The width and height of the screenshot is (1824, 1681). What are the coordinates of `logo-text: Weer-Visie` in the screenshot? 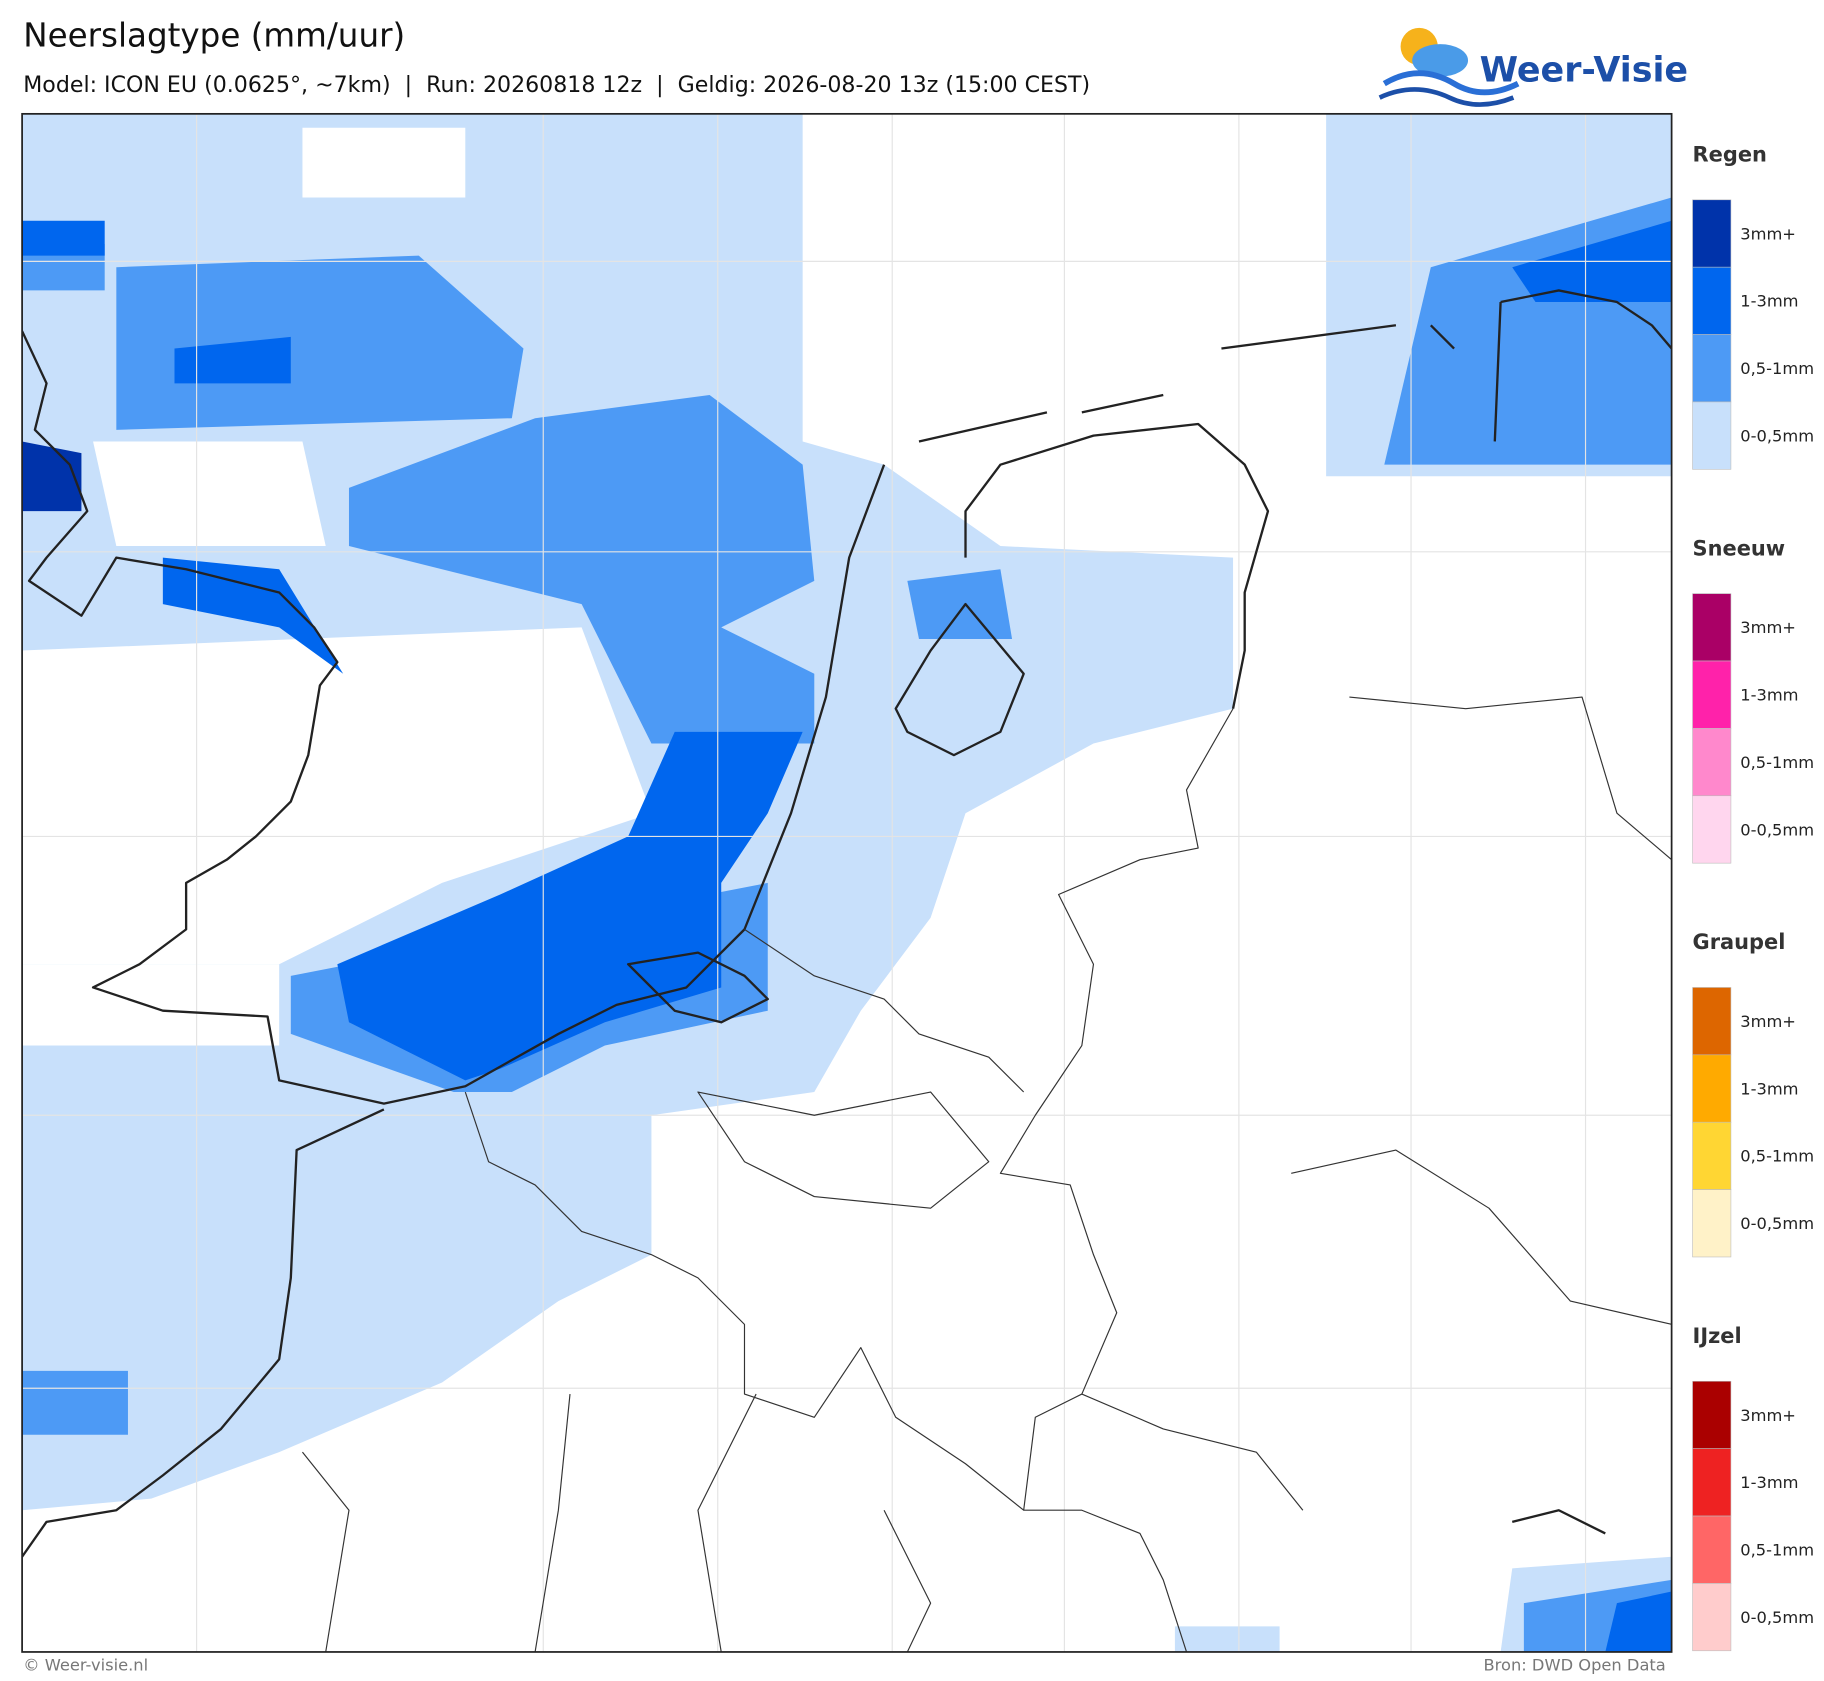 It's located at (1584, 70).